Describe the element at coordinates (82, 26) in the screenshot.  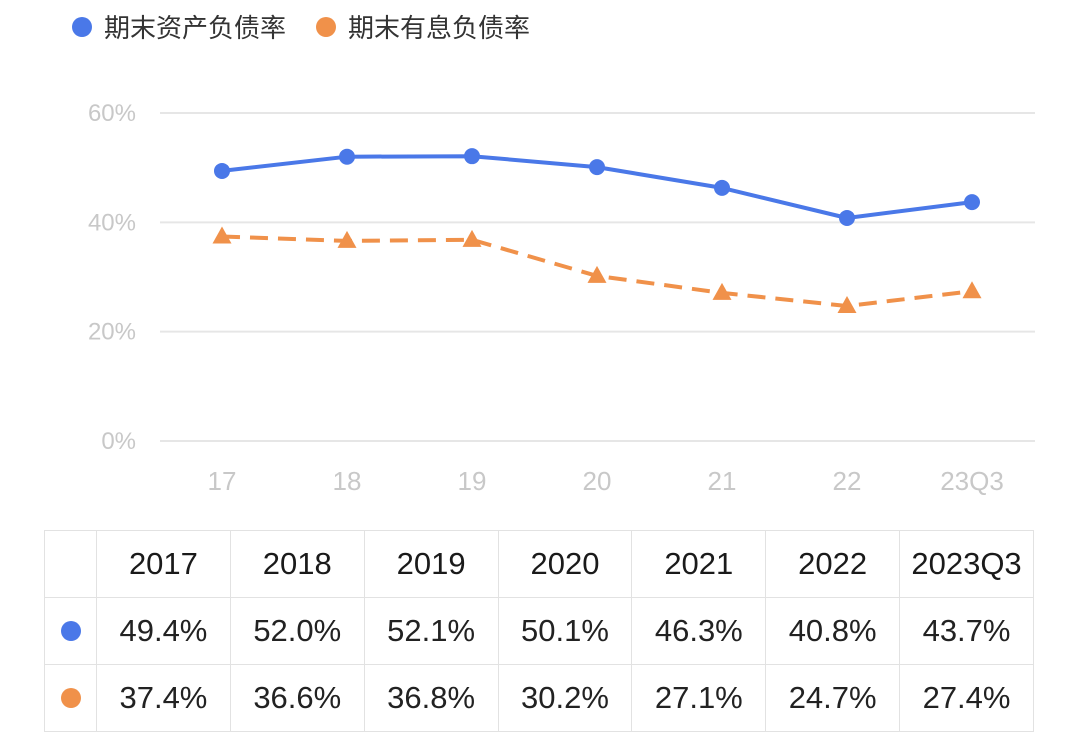
I see `legend-marker-blue` at that location.